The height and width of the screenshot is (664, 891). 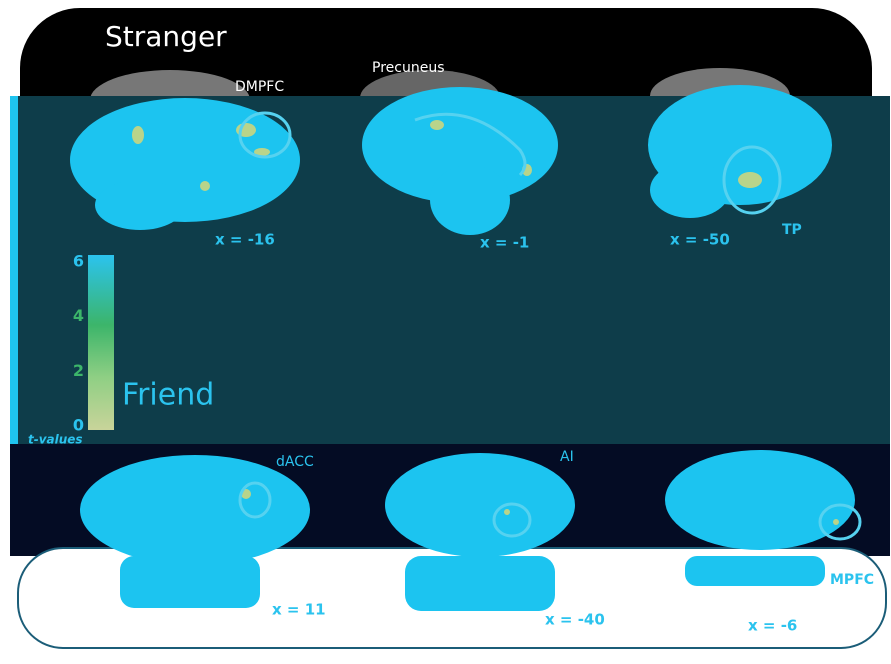 What do you see at coordinates (504, 243) in the screenshot?
I see `slice-label: x = -1` at bounding box center [504, 243].